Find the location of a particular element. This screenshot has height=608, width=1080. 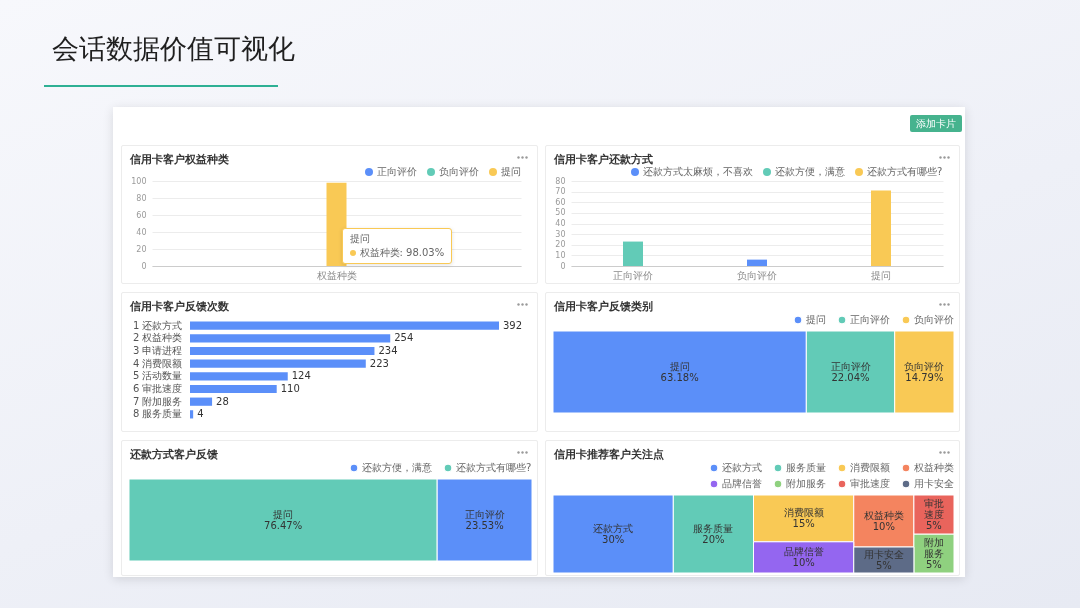

data-label: 223 is located at coordinates (379, 363).